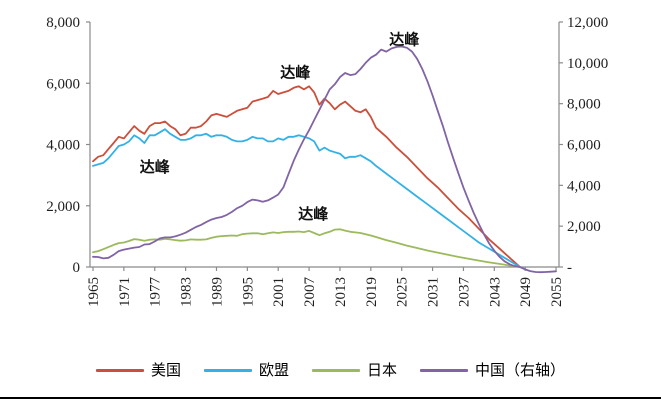 The width and height of the screenshot is (661, 404). What do you see at coordinates (119, 370) in the screenshot?
I see `legend-line-swatch-usa` at bounding box center [119, 370].